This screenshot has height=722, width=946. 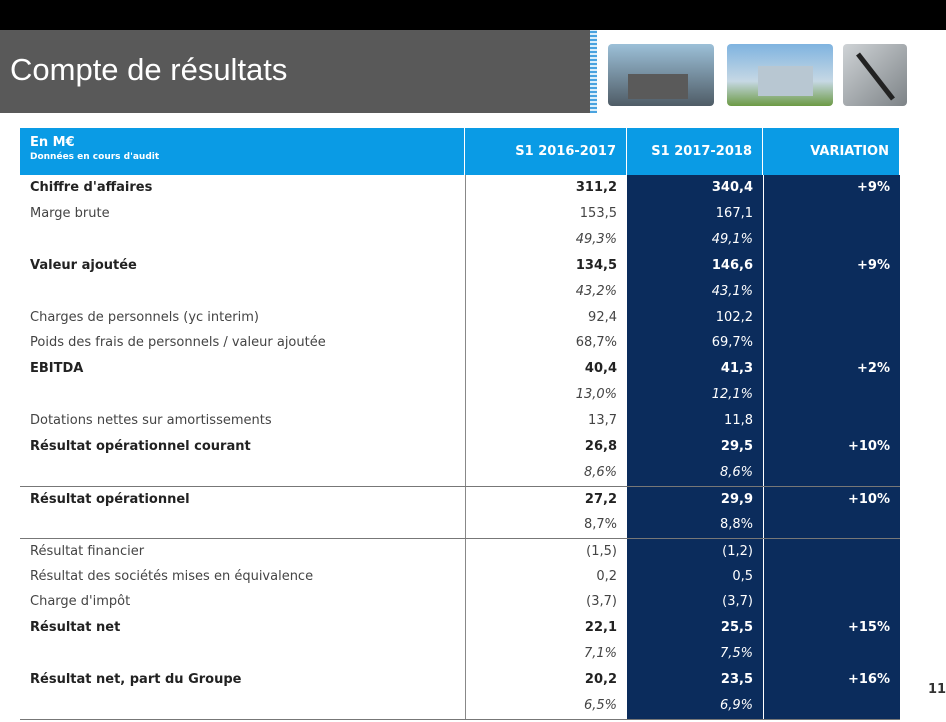 What do you see at coordinates (546, 317) in the screenshot?
I see `cell-value: 92,4` at bounding box center [546, 317].